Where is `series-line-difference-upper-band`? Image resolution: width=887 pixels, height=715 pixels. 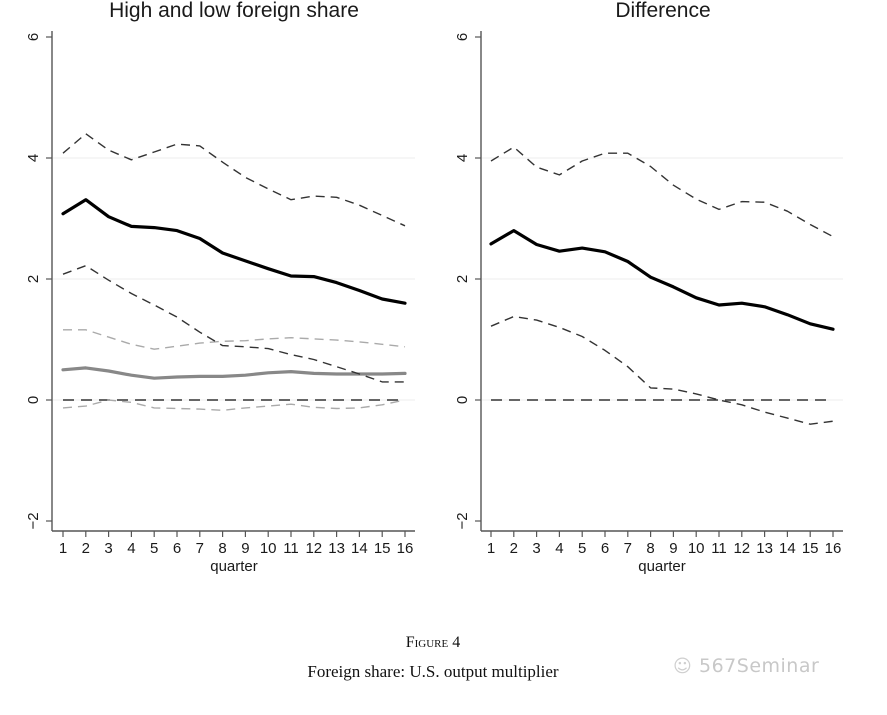 series-line-difference-upper-band is located at coordinates (662, 192).